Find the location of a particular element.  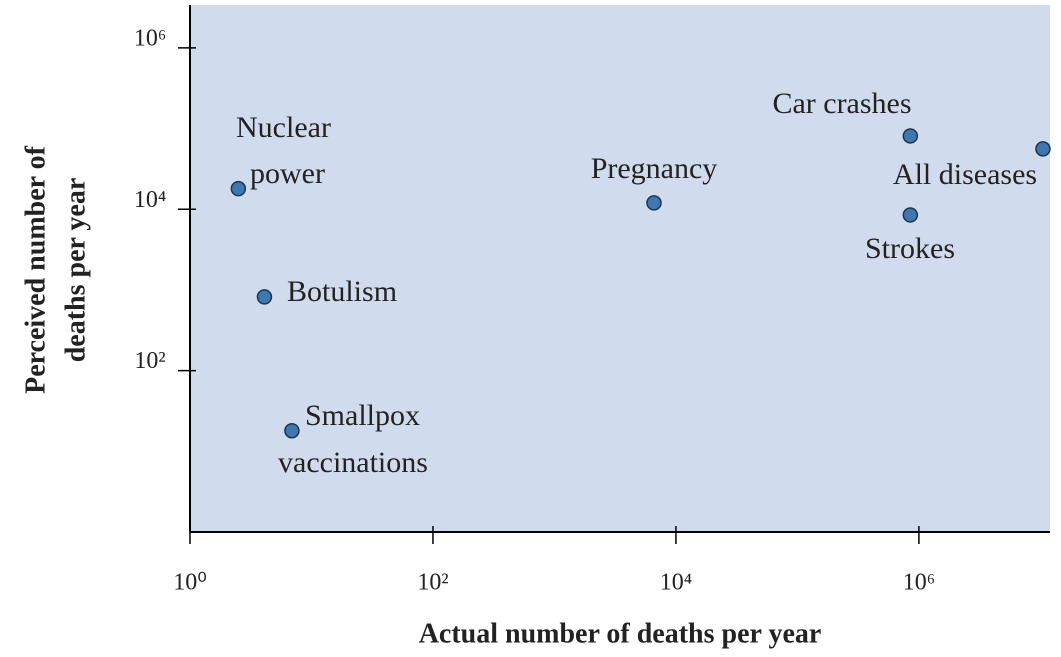

x-tick-label: 10⁰ is located at coordinates (190, 583).